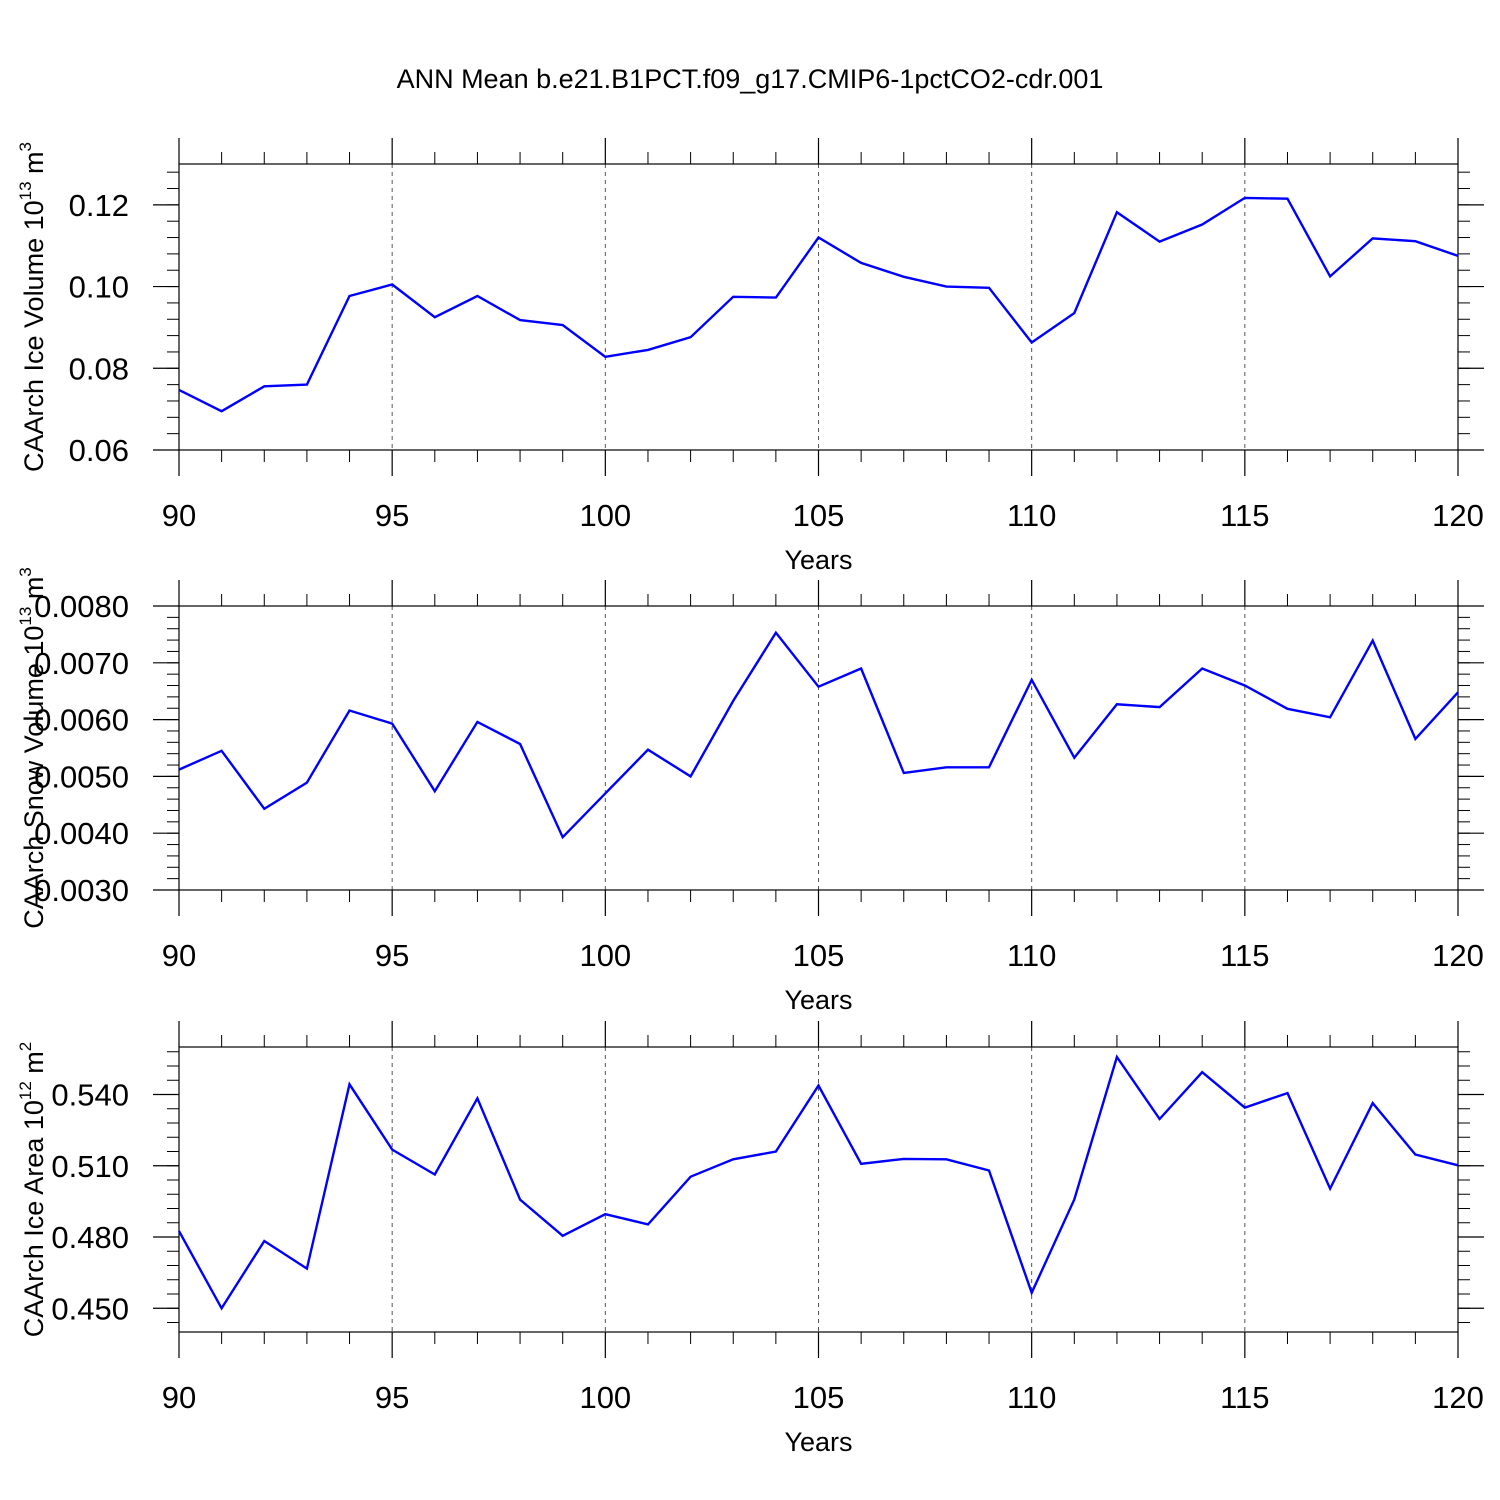 Image resolution: width=1500 pixels, height=1500 pixels. What do you see at coordinates (32, 748) in the screenshot?
I see `y-axis-label: CAArch Snow Volume 1013 m3` at bounding box center [32, 748].